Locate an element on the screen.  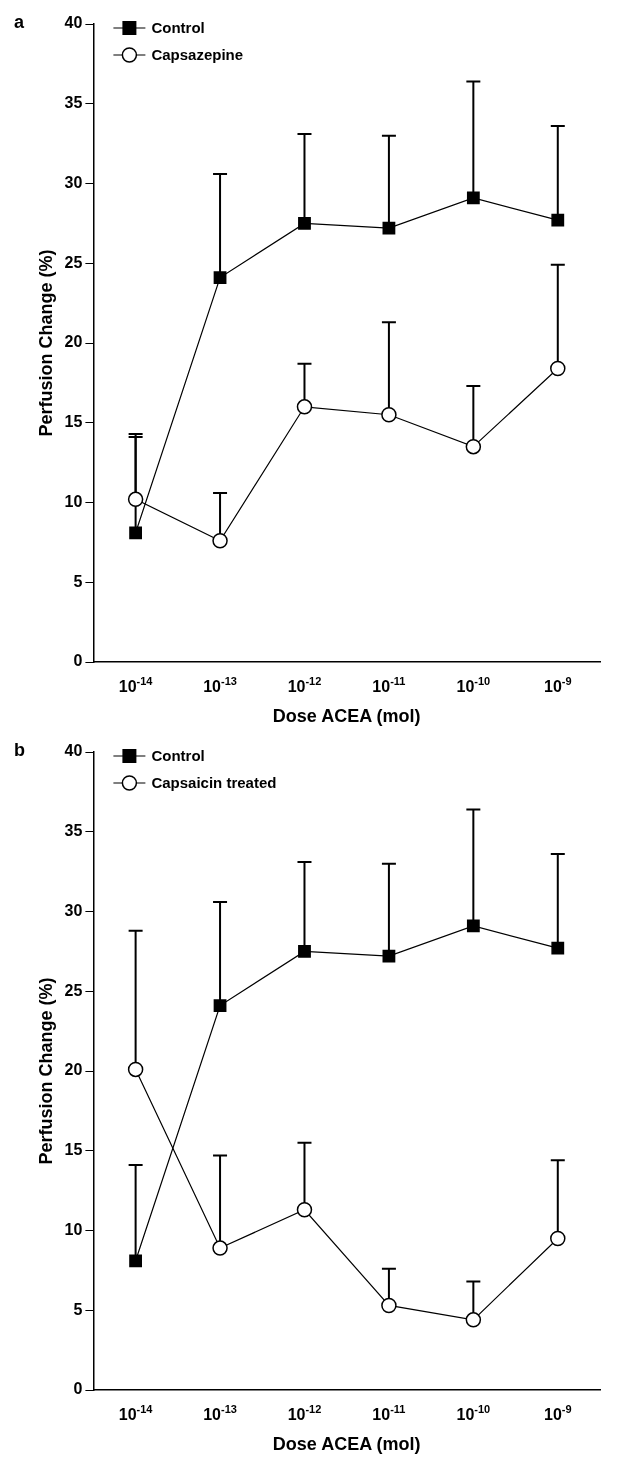
legend-label: Capsaicin treated is located at coordinates (214, 783).